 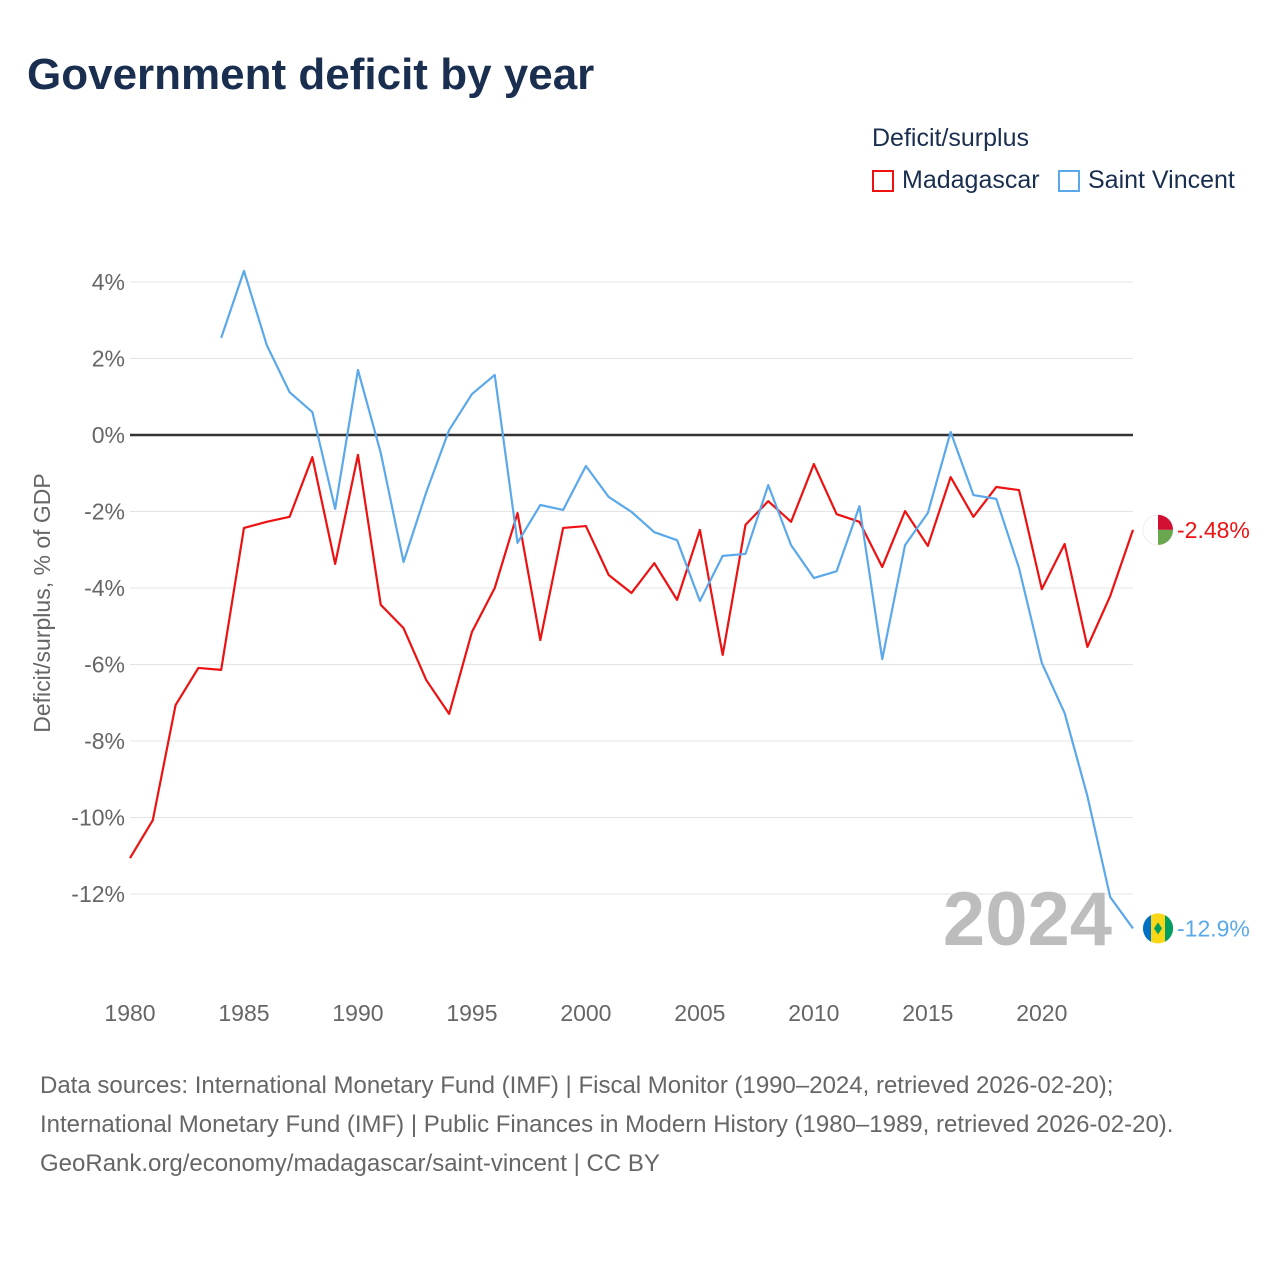 I want to click on y-tick-label: -4%, so click(x=104, y=588).